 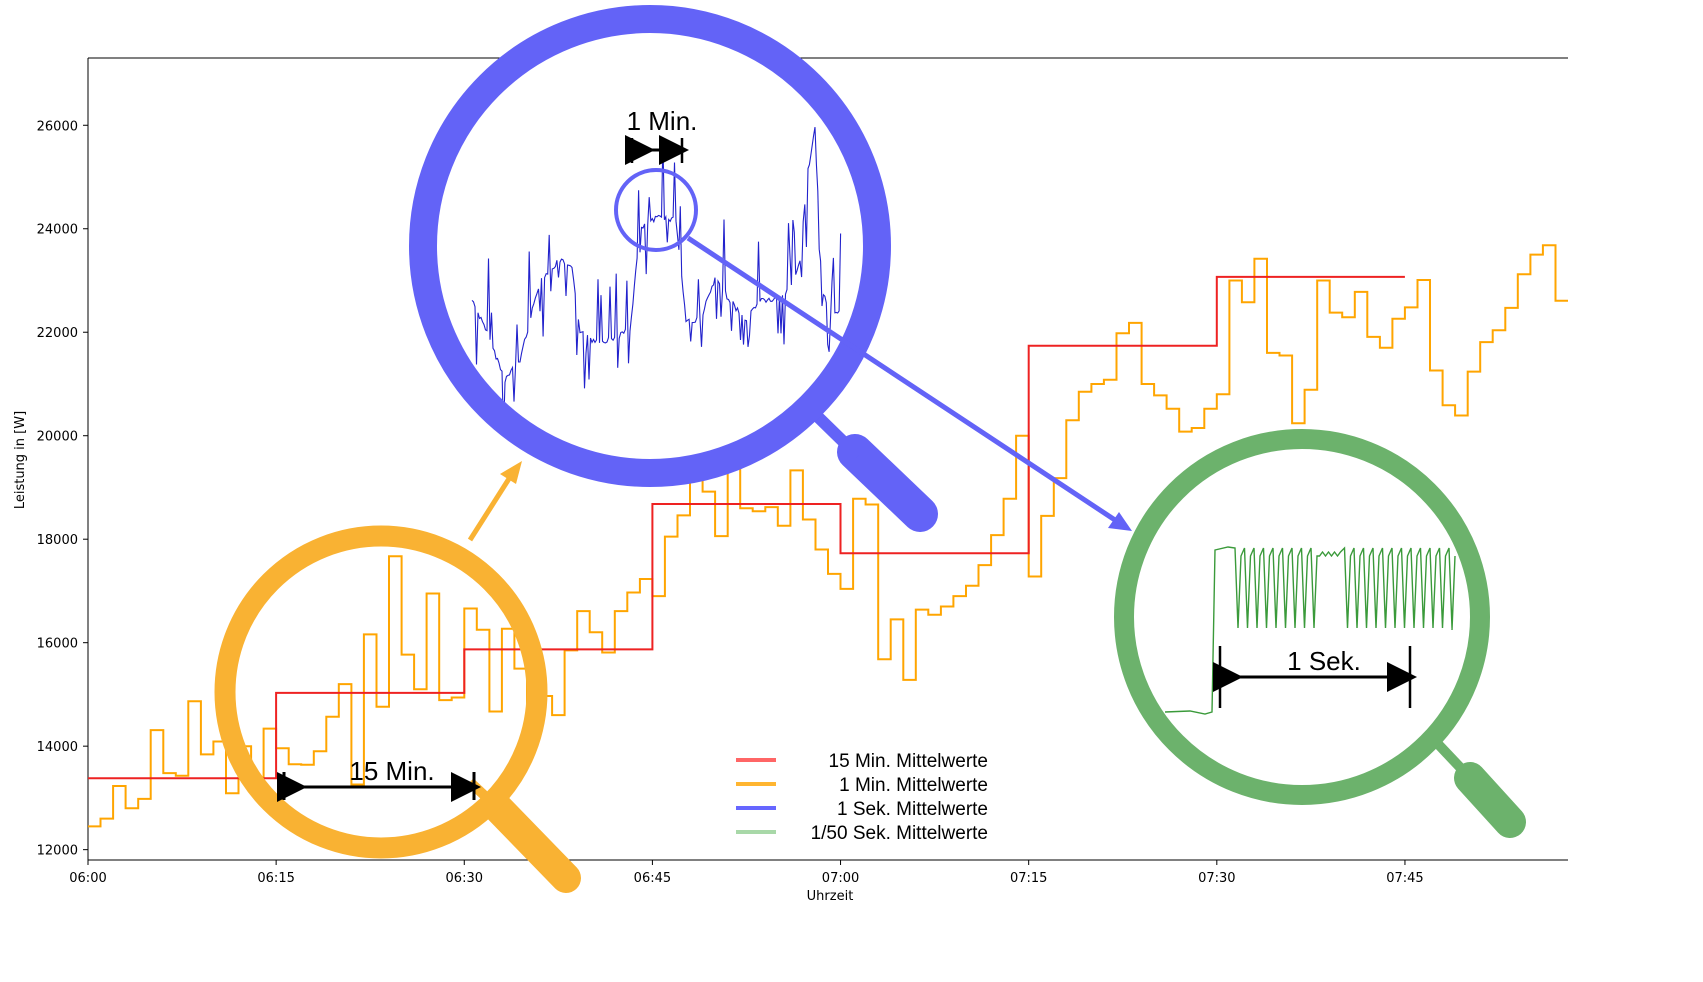 What do you see at coordinates (913, 785) in the screenshot?
I see `legend-label: 1 Min. Mittelwerte` at bounding box center [913, 785].